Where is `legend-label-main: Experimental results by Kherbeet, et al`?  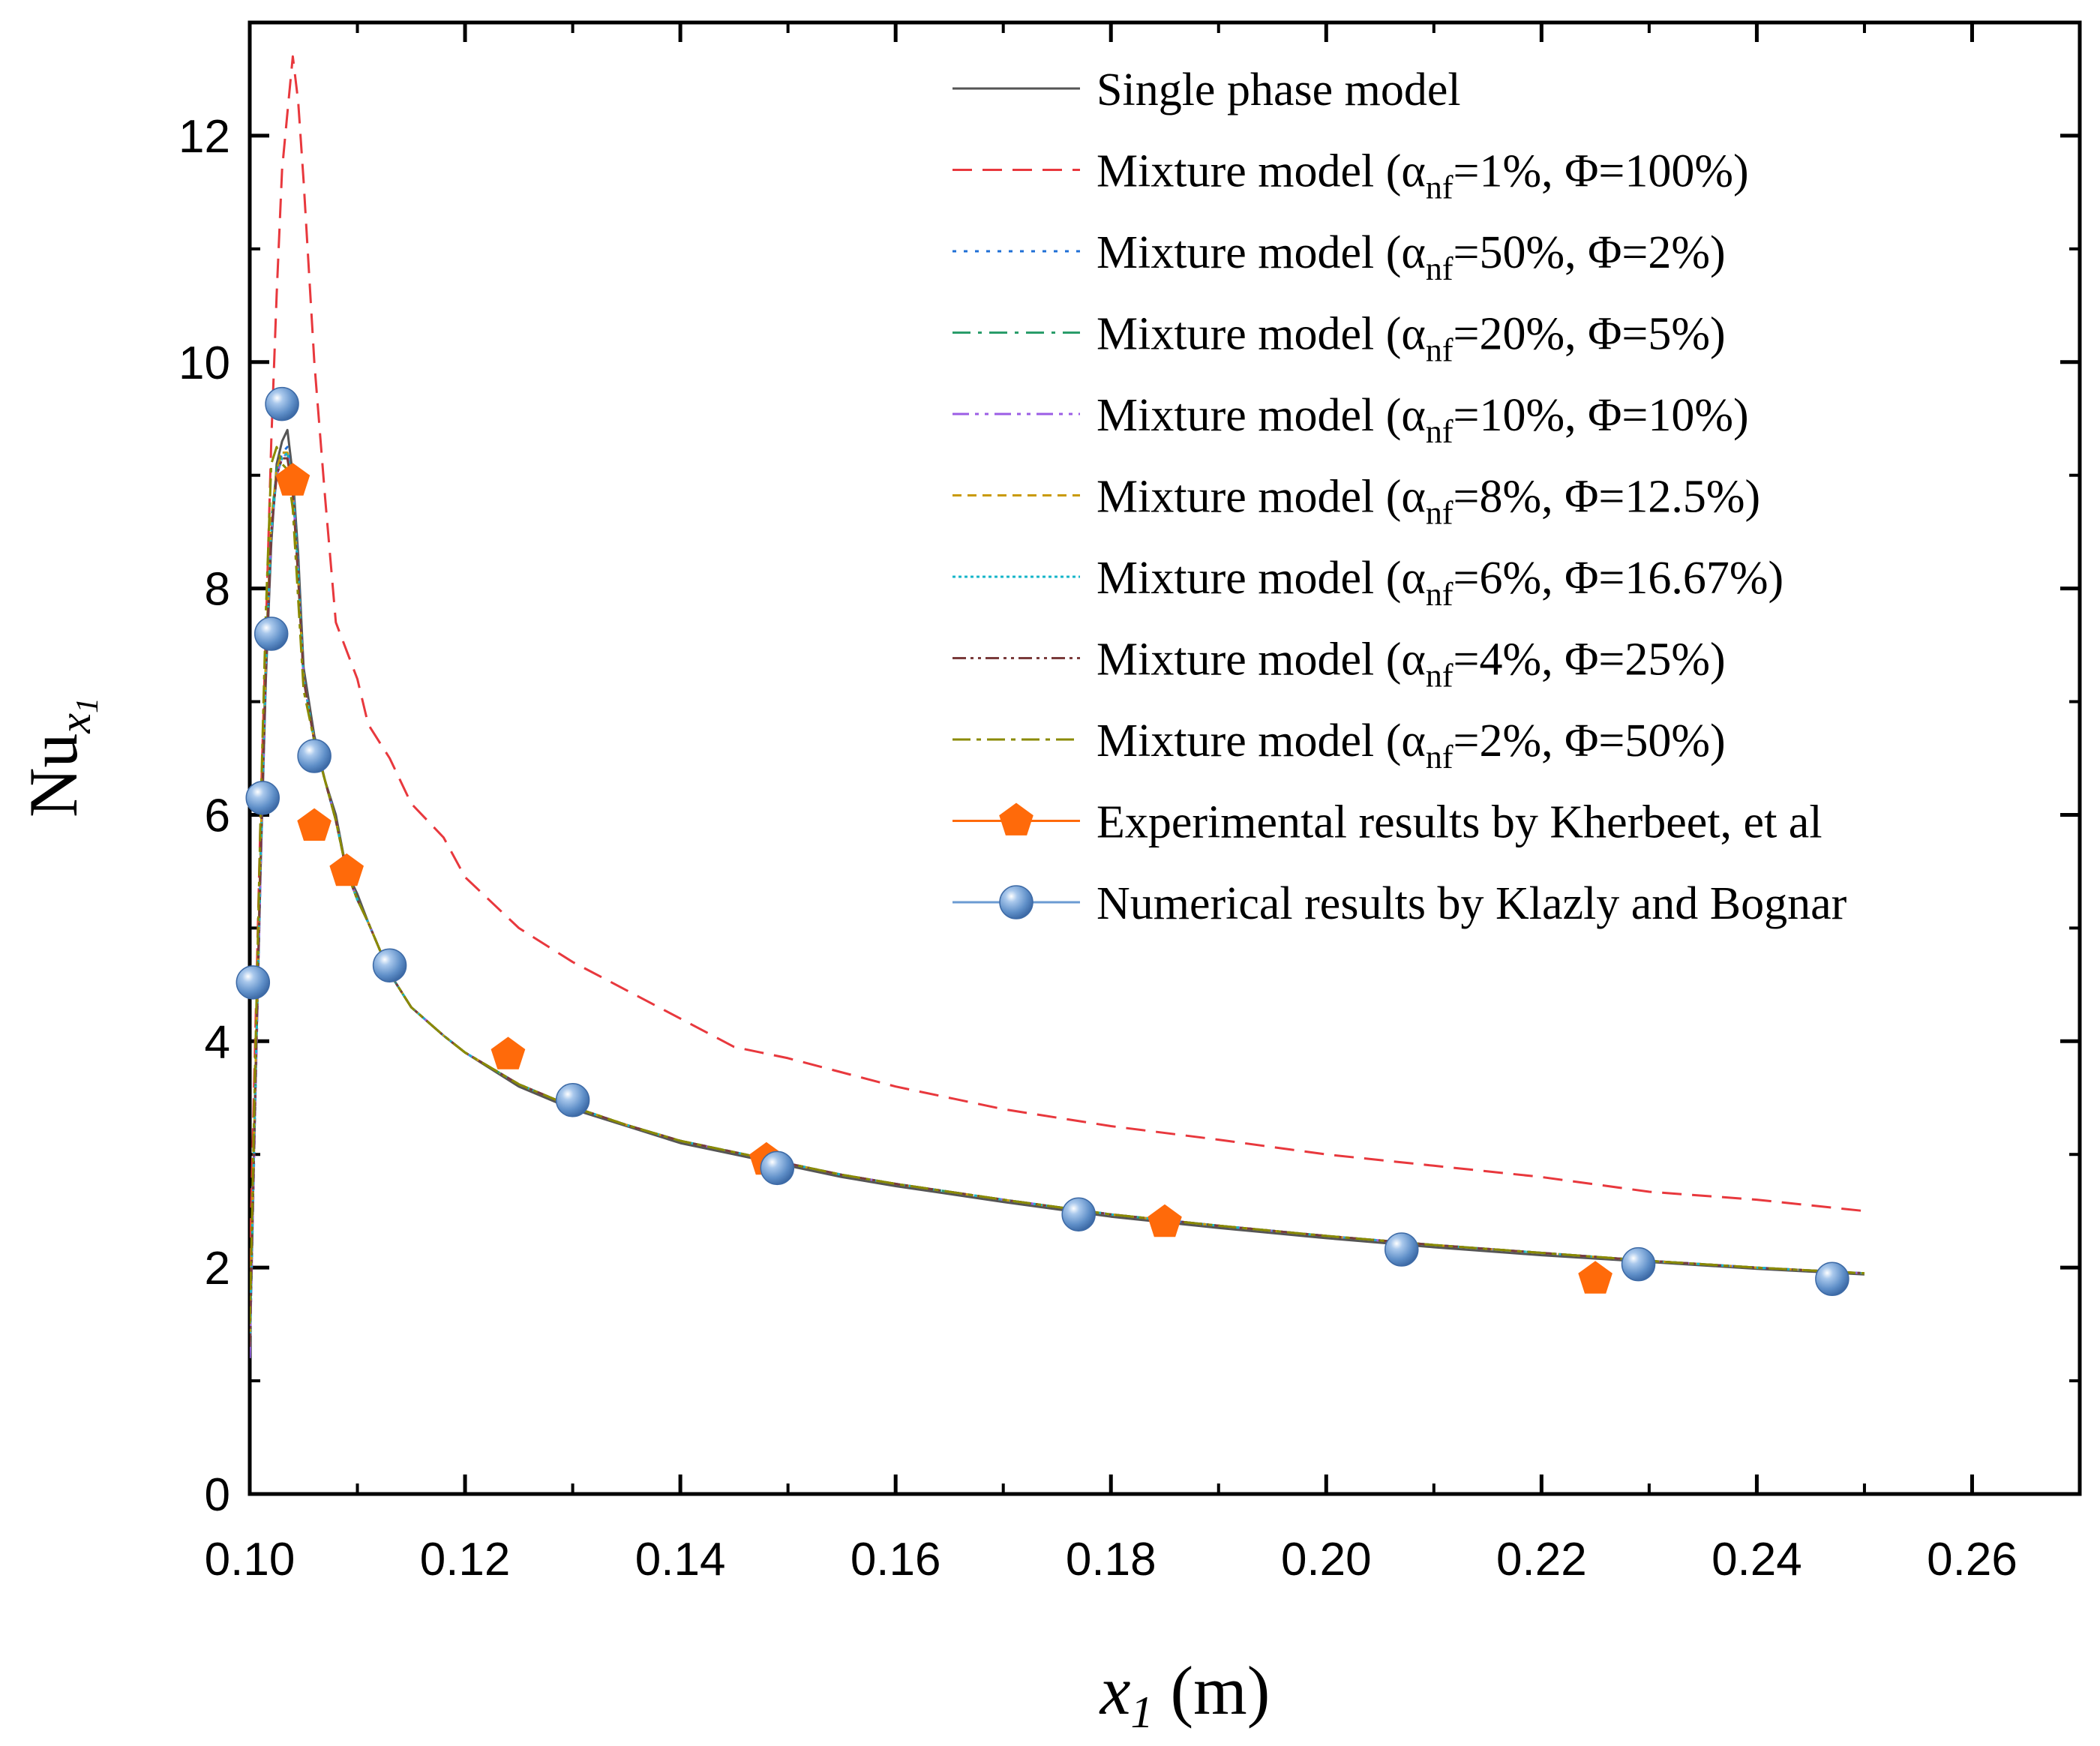
legend-label-main: Experimental results by Kherbeet, et al is located at coordinates (1459, 822).